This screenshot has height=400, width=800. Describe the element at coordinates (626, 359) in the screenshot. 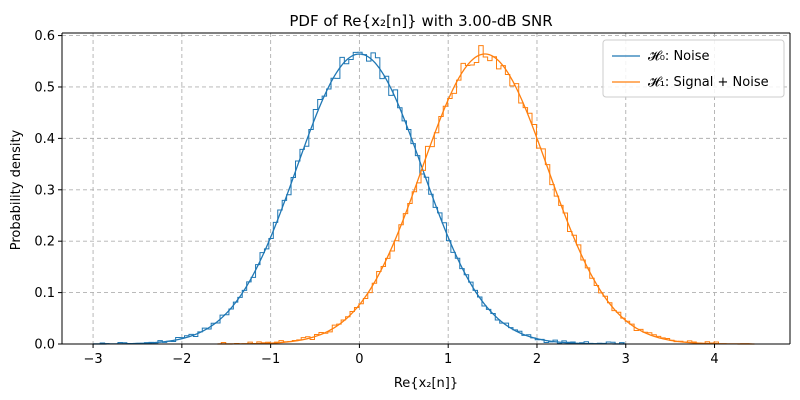

I see `x-tick-label-6: 3` at that location.